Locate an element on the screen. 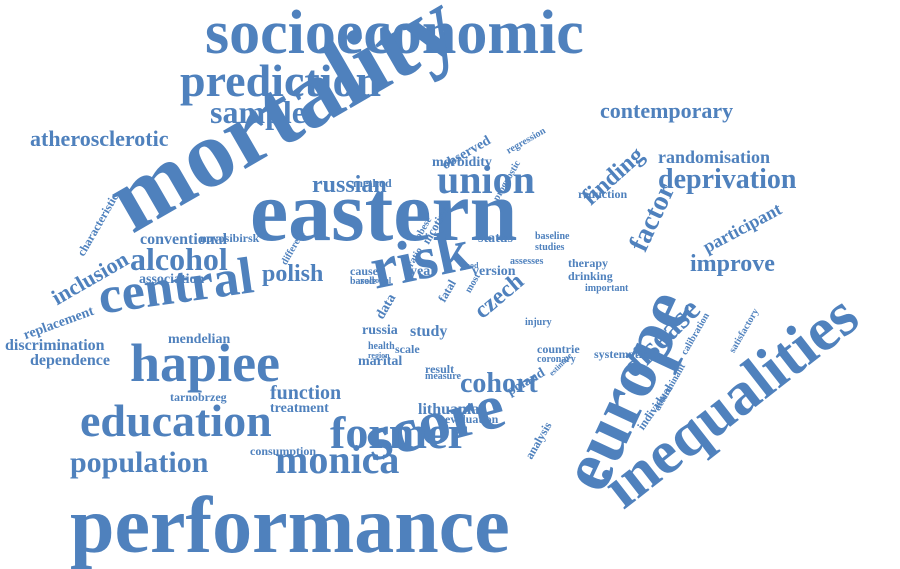 The height and width of the screenshot is (569, 900). word-assesses: assesses is located at coordinates (527, 261).